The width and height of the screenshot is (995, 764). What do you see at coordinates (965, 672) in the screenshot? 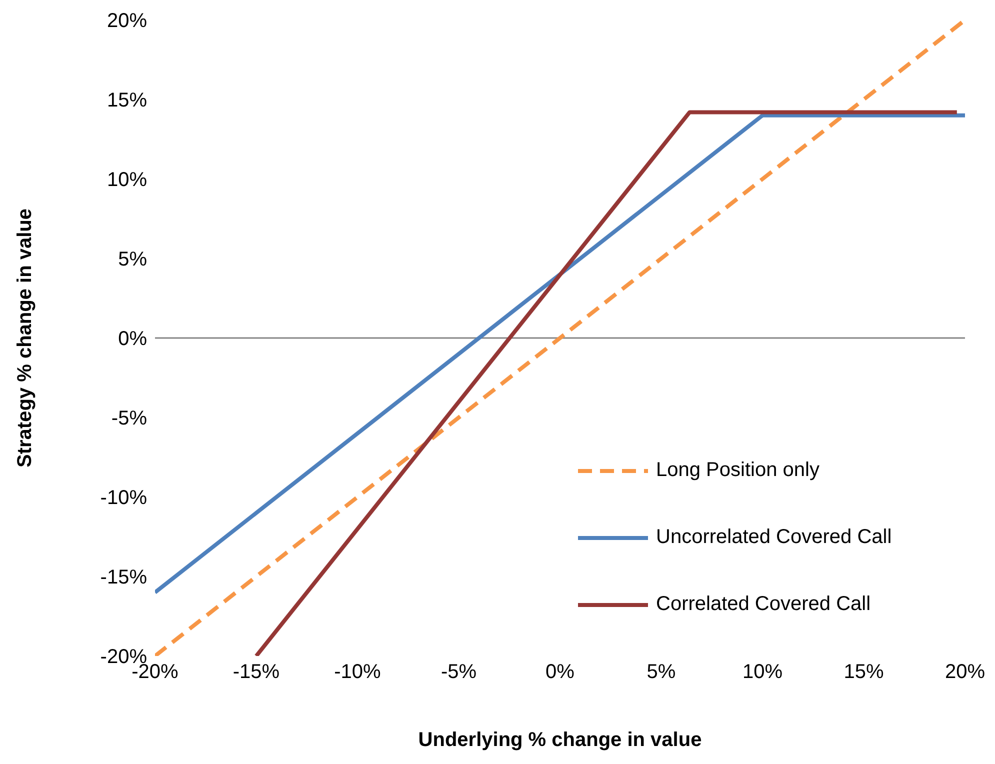
I see `x-tick-label: 20%` at bounding box center [965, 672].